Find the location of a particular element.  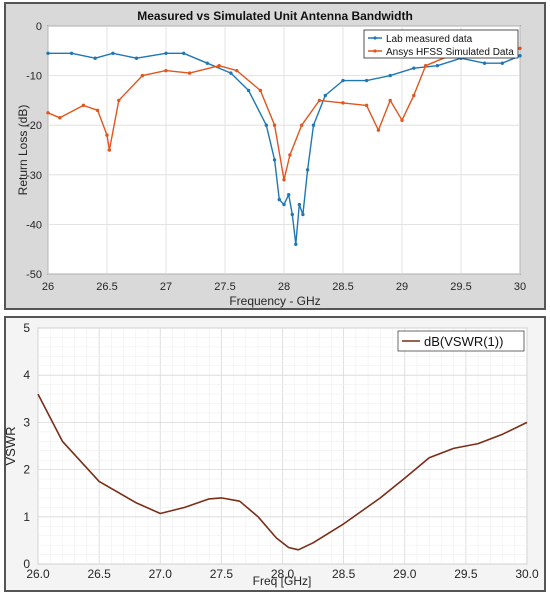

y-tick-label: -20 is located at coordinates (34, 126).